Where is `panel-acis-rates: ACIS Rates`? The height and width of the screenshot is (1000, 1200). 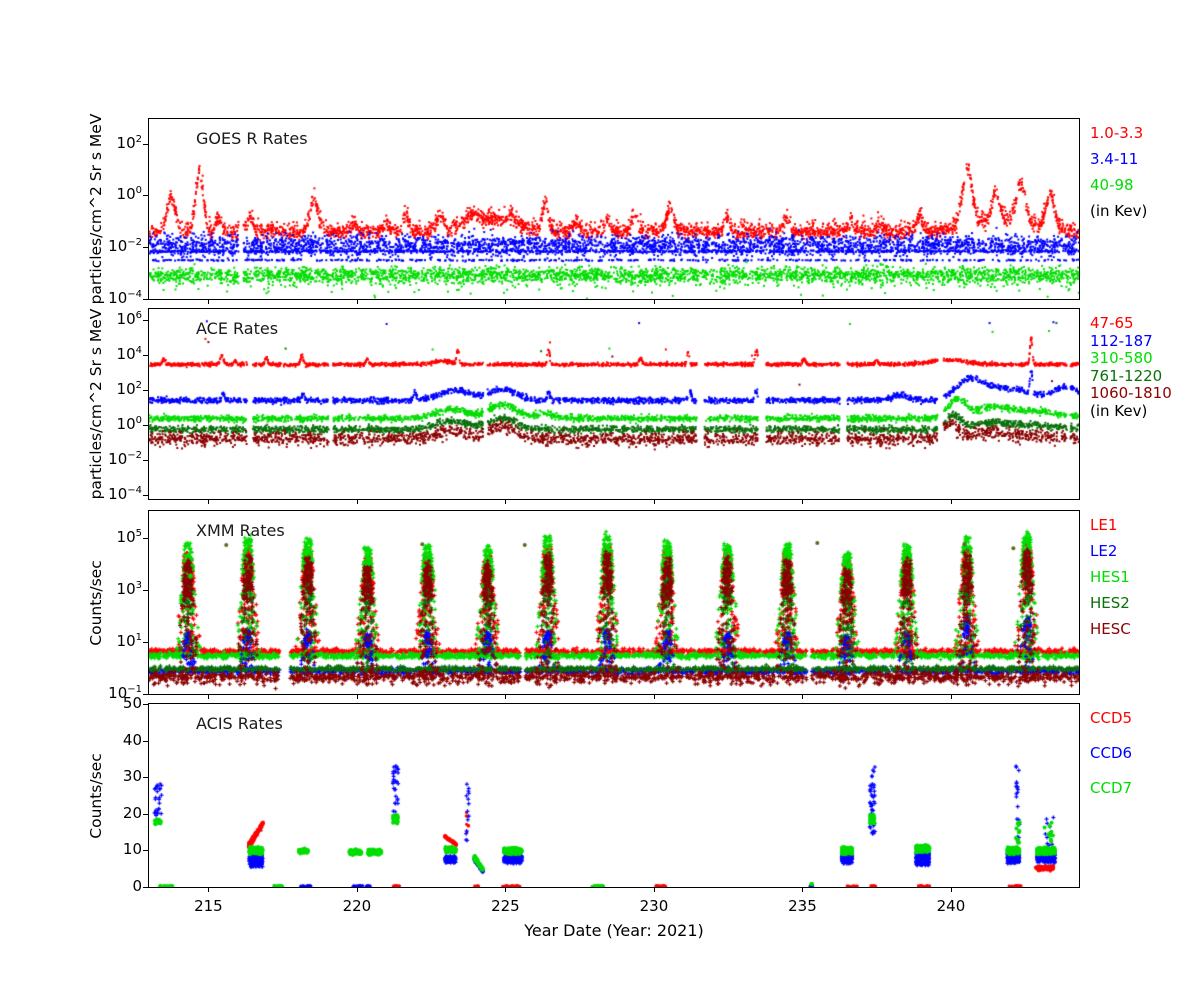
panel-acis-rates: ACIS Rates is located at coordinates (614, 795).